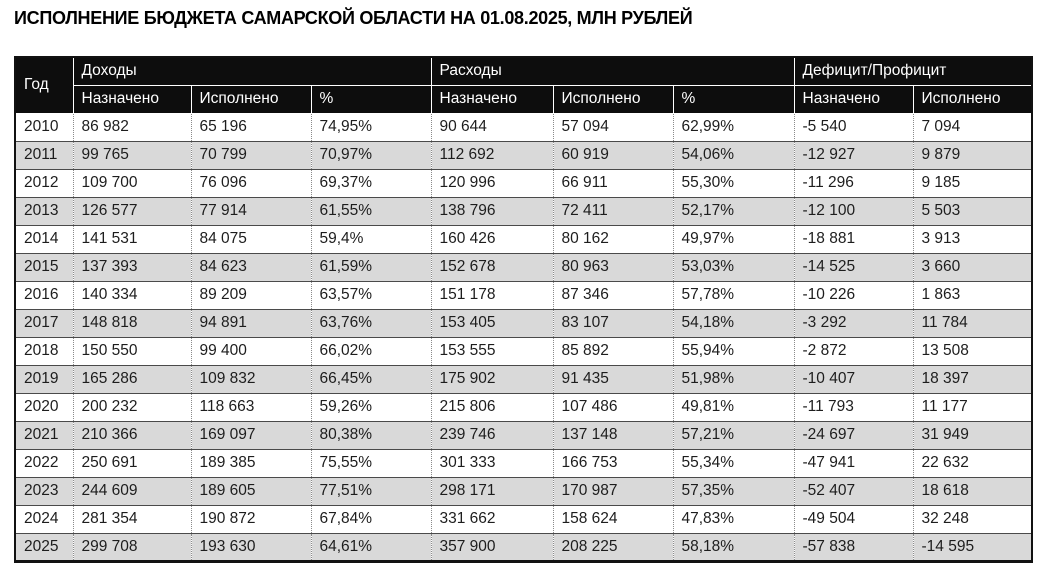 The image size is (1045, 583). I want to click on value-cell: 74,95%, so click(370, 126).